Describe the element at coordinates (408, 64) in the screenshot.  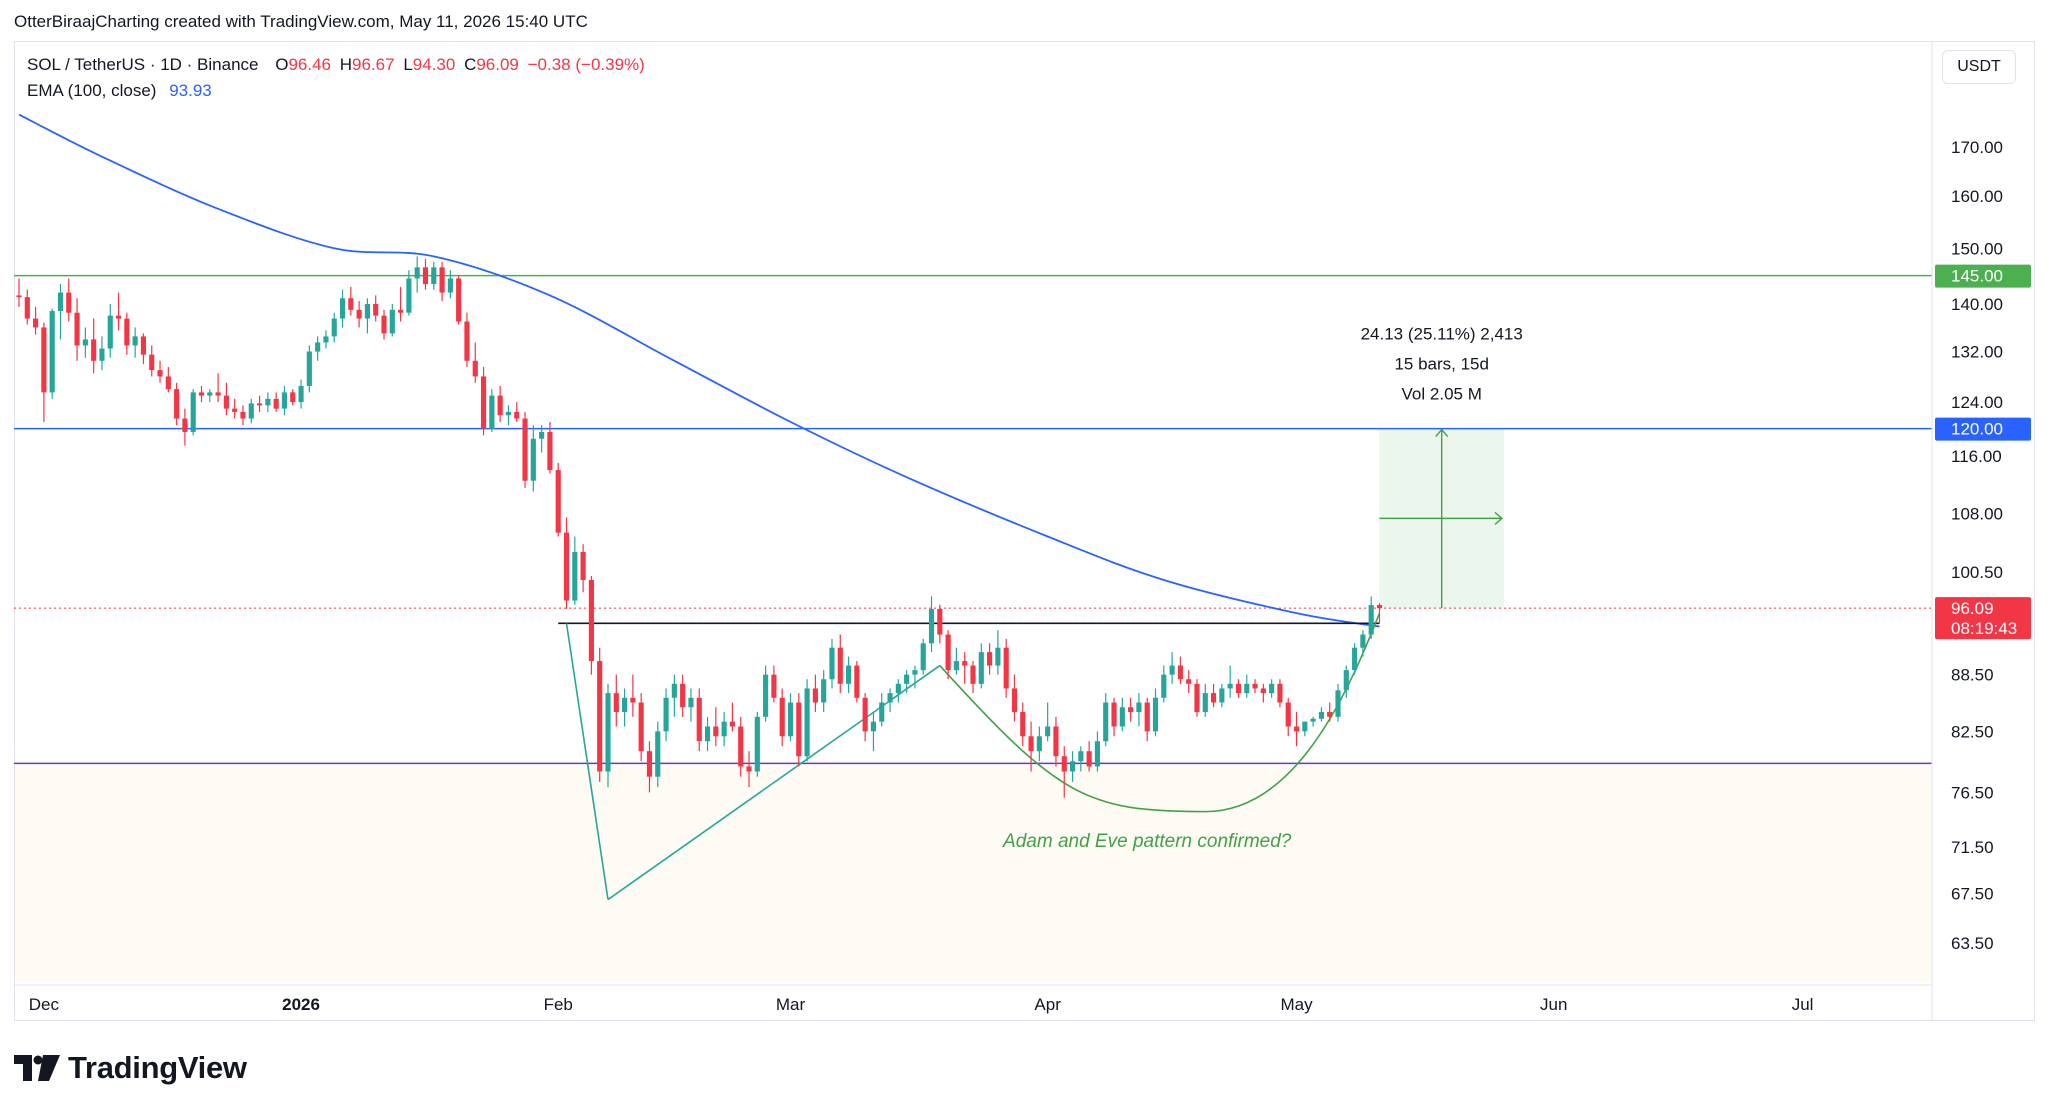
I see `legend-low-label: L` at that location.